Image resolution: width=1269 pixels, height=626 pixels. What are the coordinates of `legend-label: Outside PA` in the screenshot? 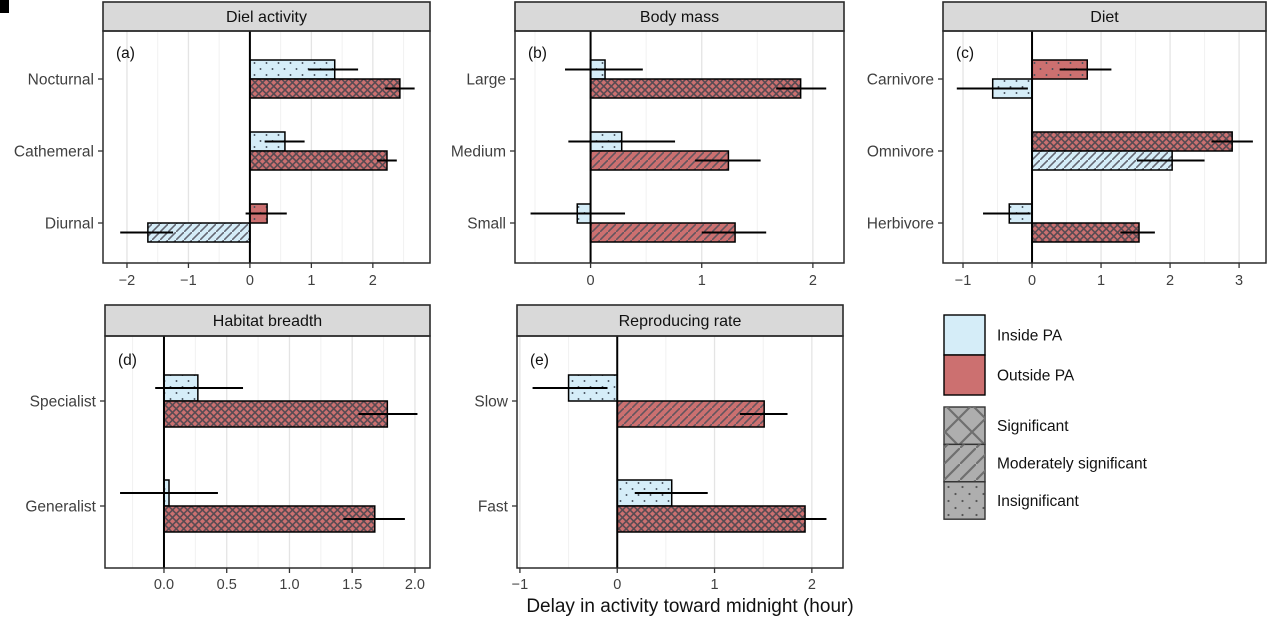 It's located at (1036, 376).